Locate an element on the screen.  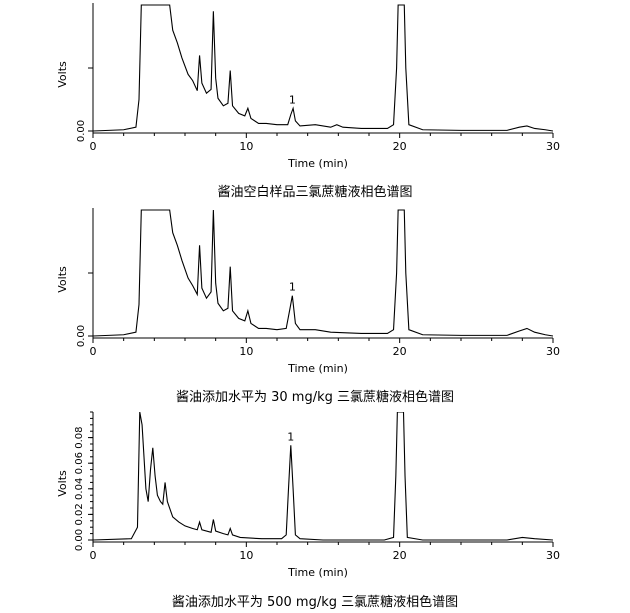
y-tick-label: 0.06 is located at coordinates (79, 463).